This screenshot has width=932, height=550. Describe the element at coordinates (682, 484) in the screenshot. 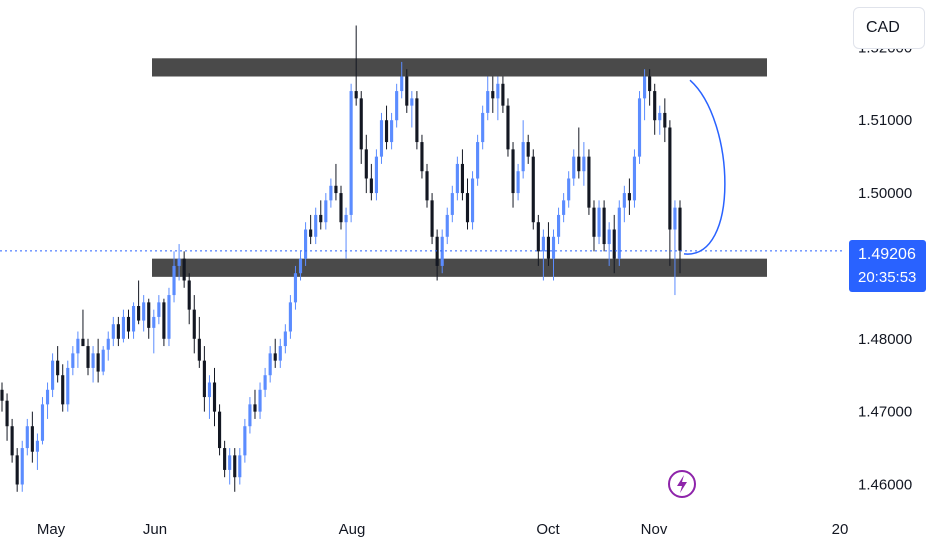

I see `flash-button` at that location.